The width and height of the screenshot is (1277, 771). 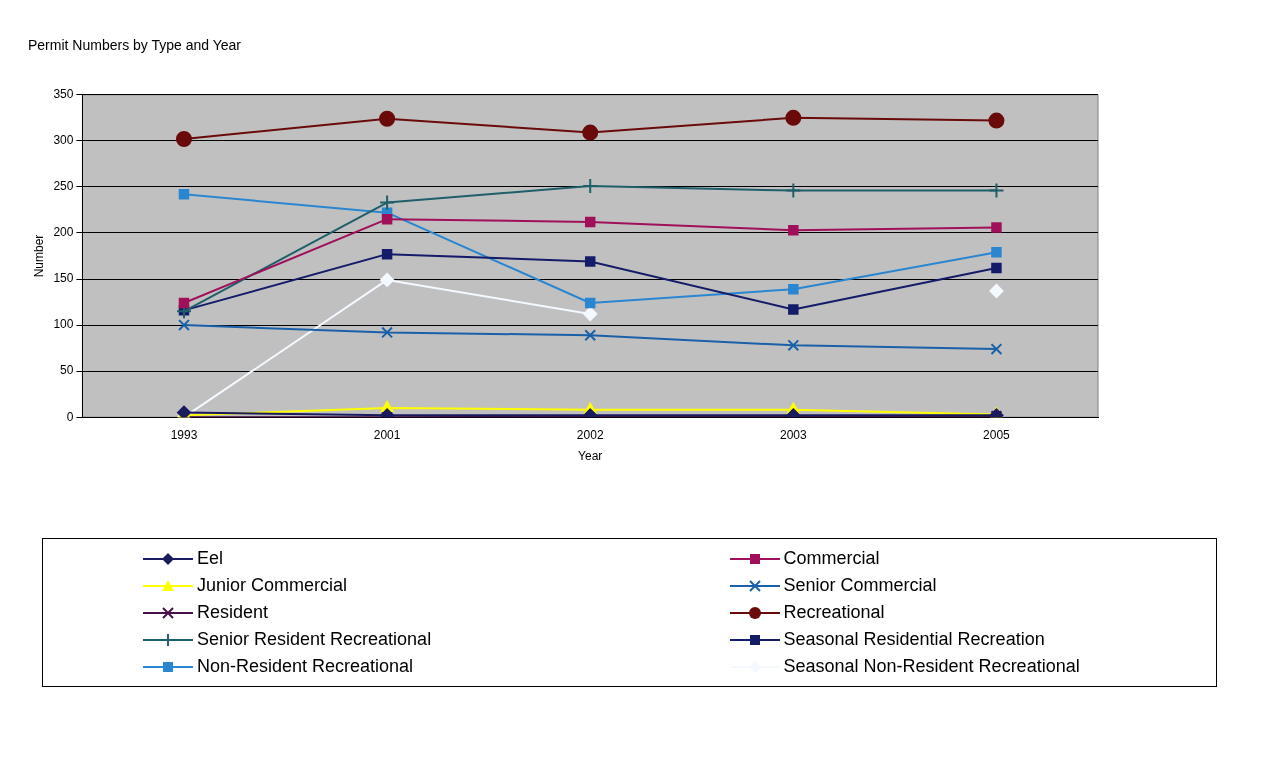 What do you see at coordinates (135, 45) in the screenshot?
I see `chart-title: Permit Numbers by Type and Year` at bounding box center [135, 45].